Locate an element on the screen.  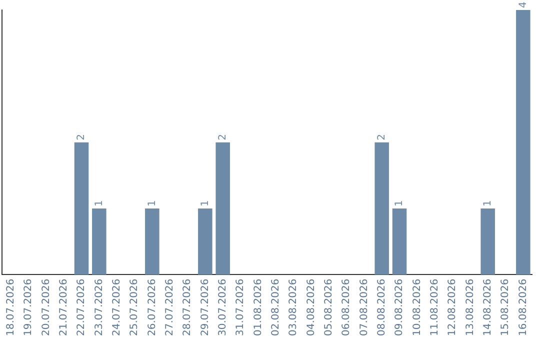
x-tick-label: 22.07.2026 is located at coordinates (82, 307).